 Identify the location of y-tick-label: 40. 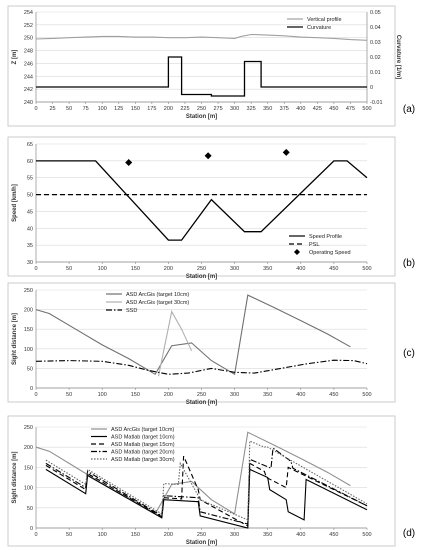
(30, 229).